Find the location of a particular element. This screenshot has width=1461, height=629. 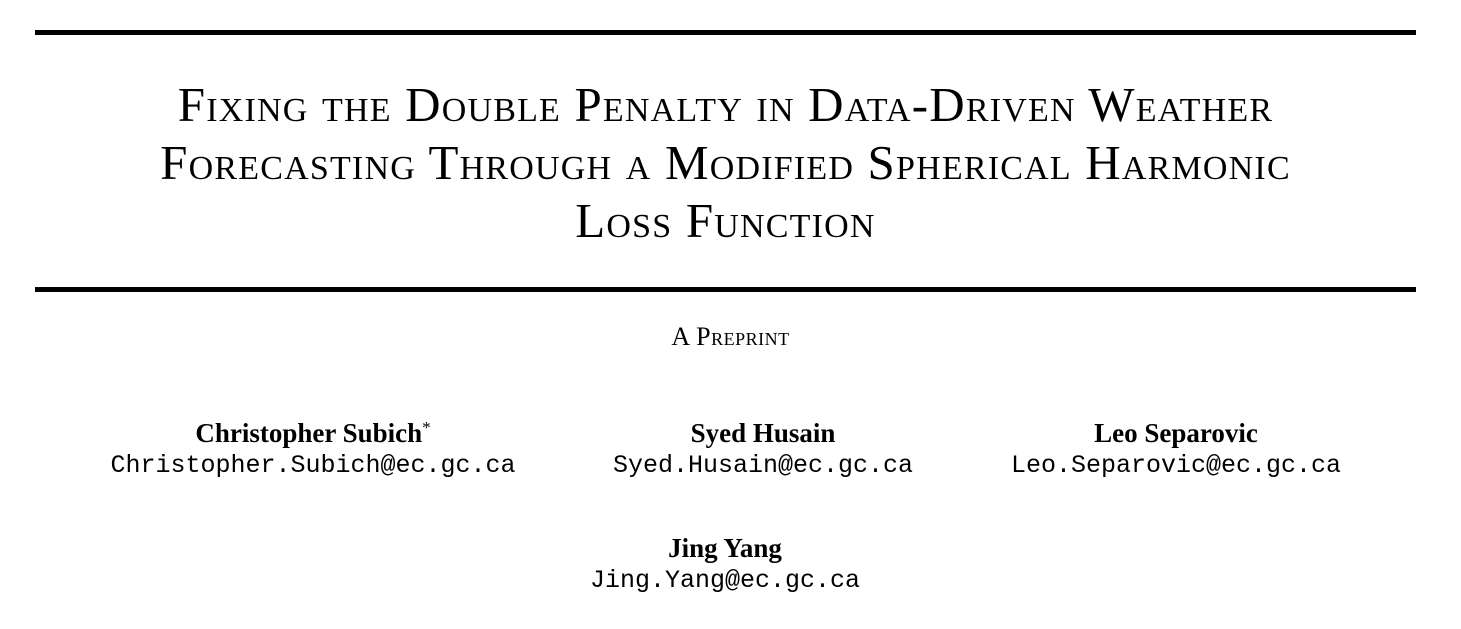

footnote-marker: * is located at coordinates (426, 427).